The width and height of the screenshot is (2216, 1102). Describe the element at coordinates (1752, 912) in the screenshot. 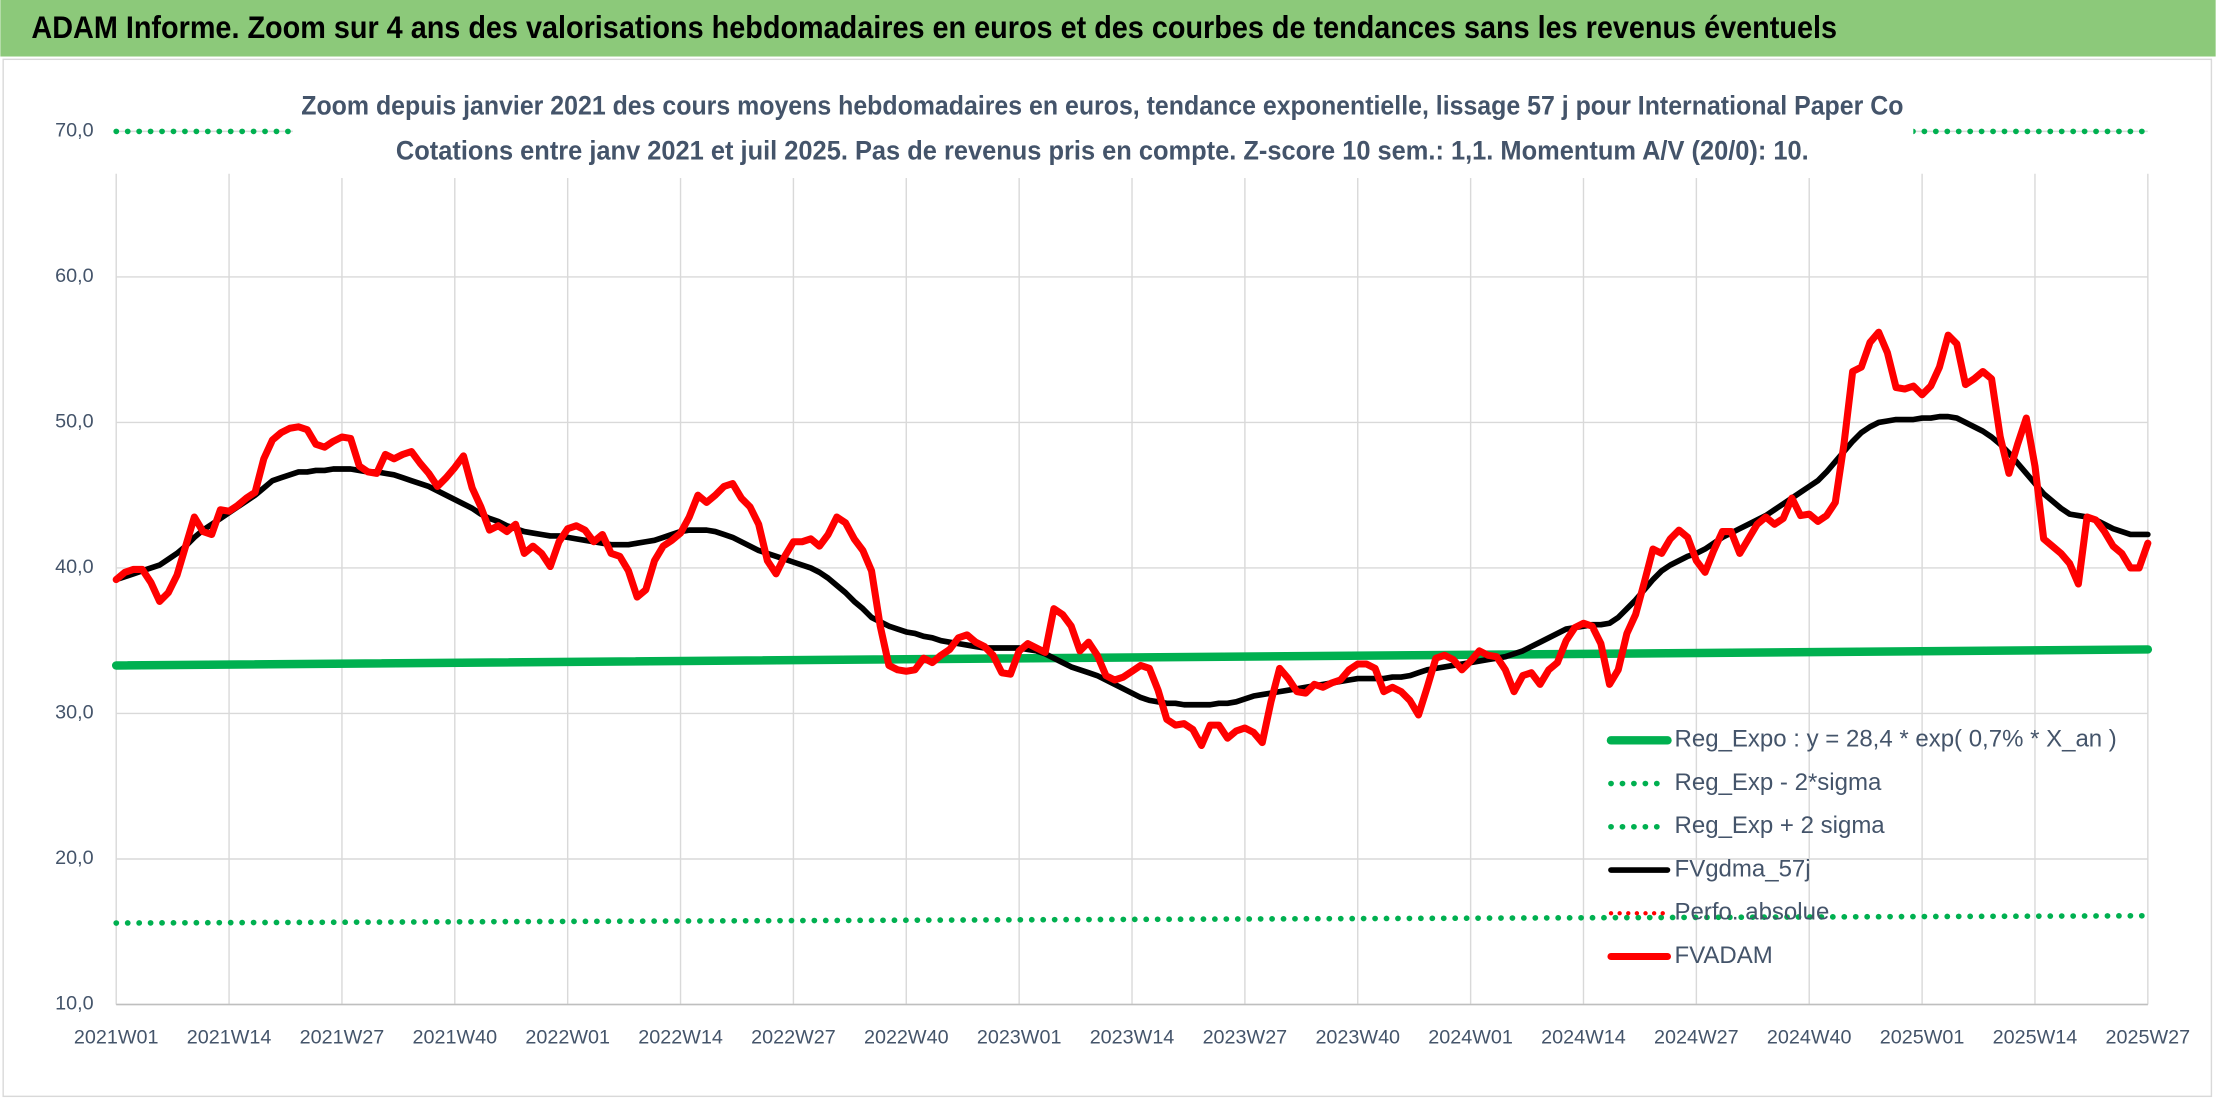

I see `legend-label: Perfo. absolue` at that location.